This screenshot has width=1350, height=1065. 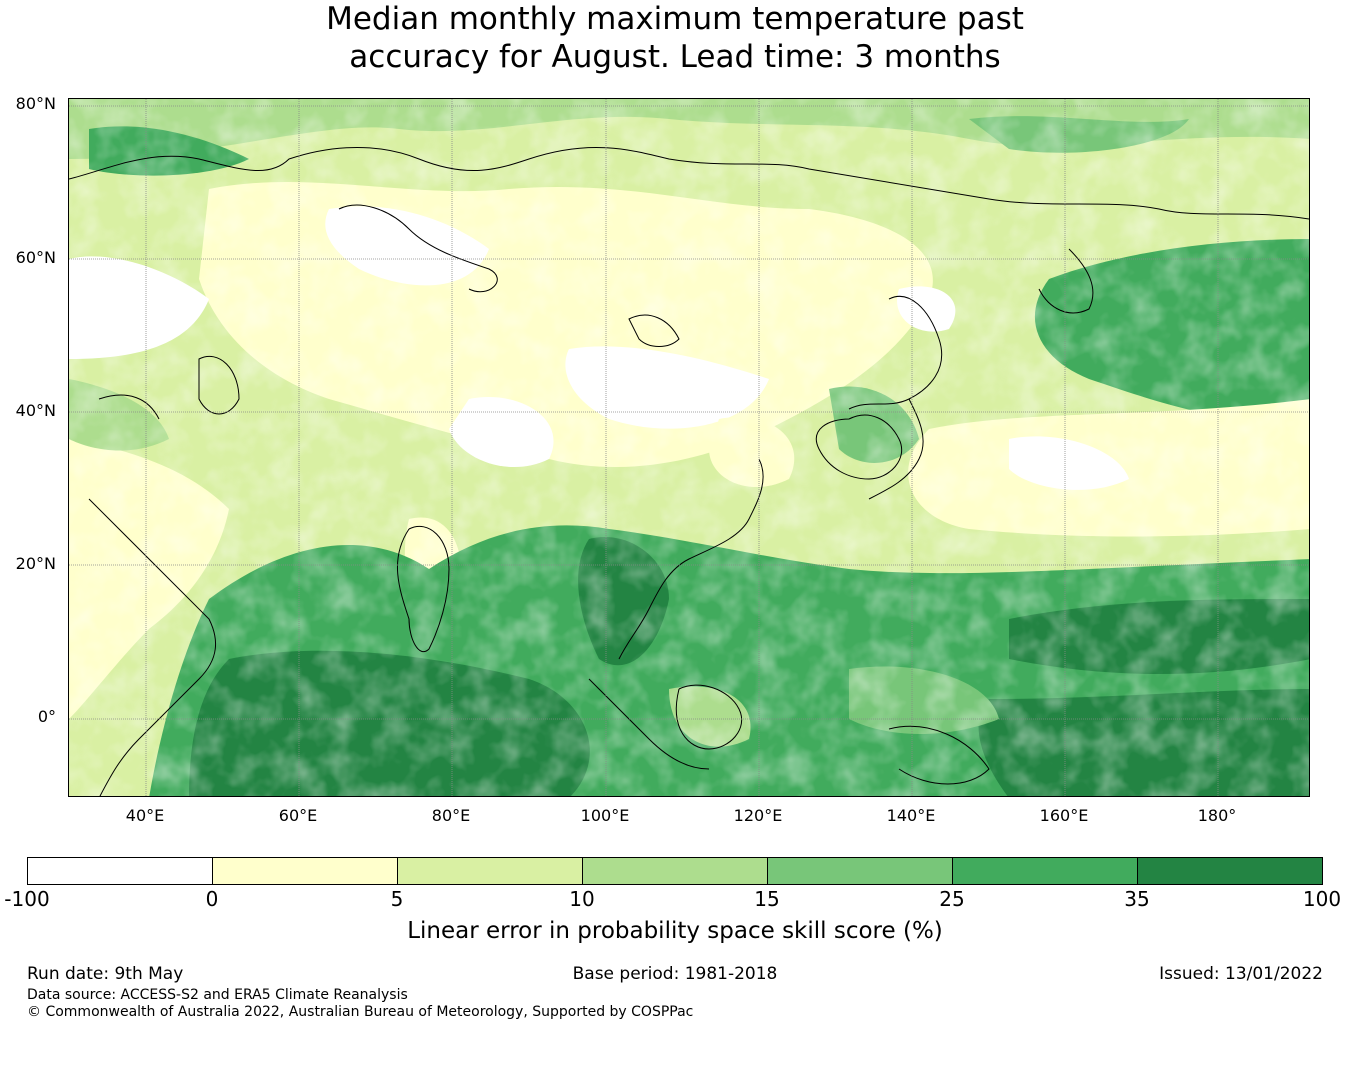 What do you see at coordinates (859, 447) in the screenshot?
I see `korea-coast` at bounding box center [859, 447].